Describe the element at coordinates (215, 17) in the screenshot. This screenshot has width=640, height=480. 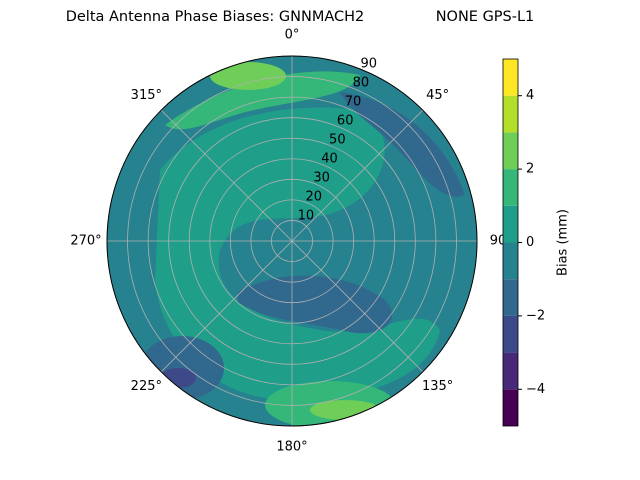
I see `chart-title: Delta Antenna Phase Biases: GNNMACH2` at that location.